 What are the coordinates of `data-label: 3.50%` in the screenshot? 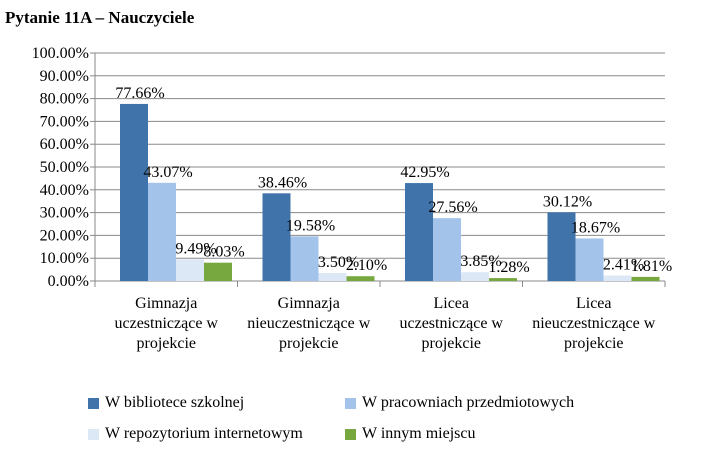 It's located at (338, 262).